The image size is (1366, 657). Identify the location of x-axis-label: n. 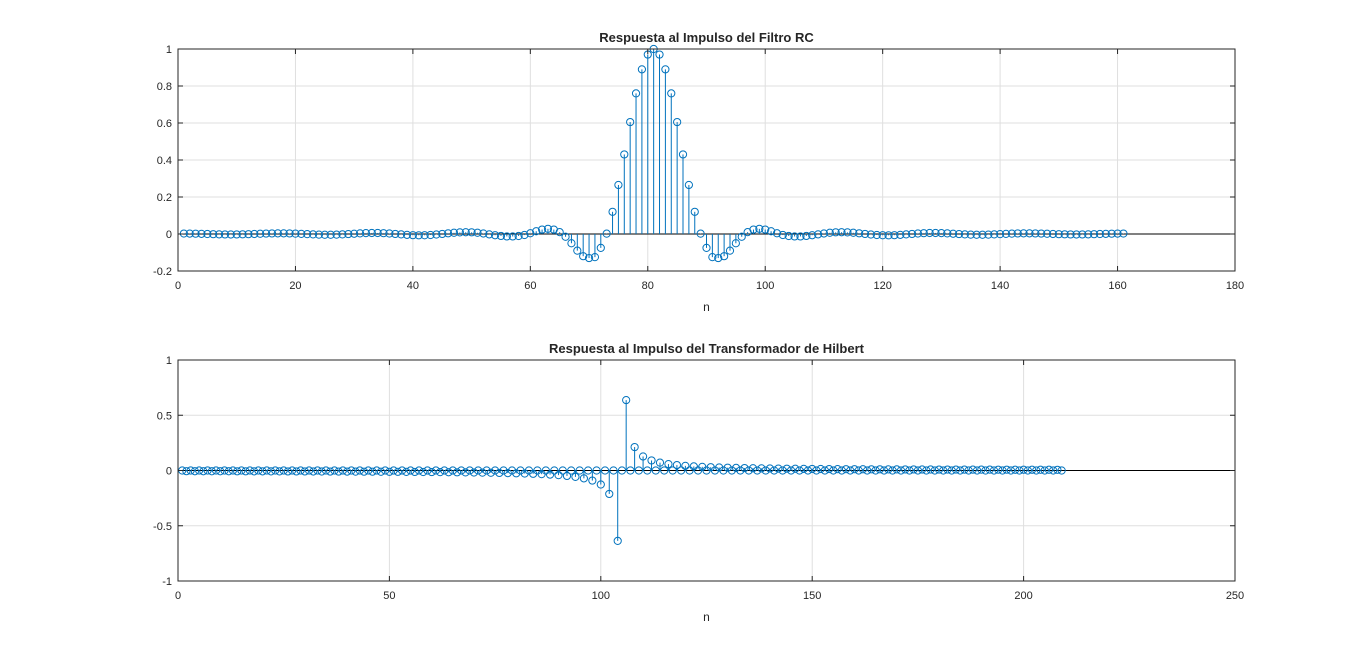
(706, 307).